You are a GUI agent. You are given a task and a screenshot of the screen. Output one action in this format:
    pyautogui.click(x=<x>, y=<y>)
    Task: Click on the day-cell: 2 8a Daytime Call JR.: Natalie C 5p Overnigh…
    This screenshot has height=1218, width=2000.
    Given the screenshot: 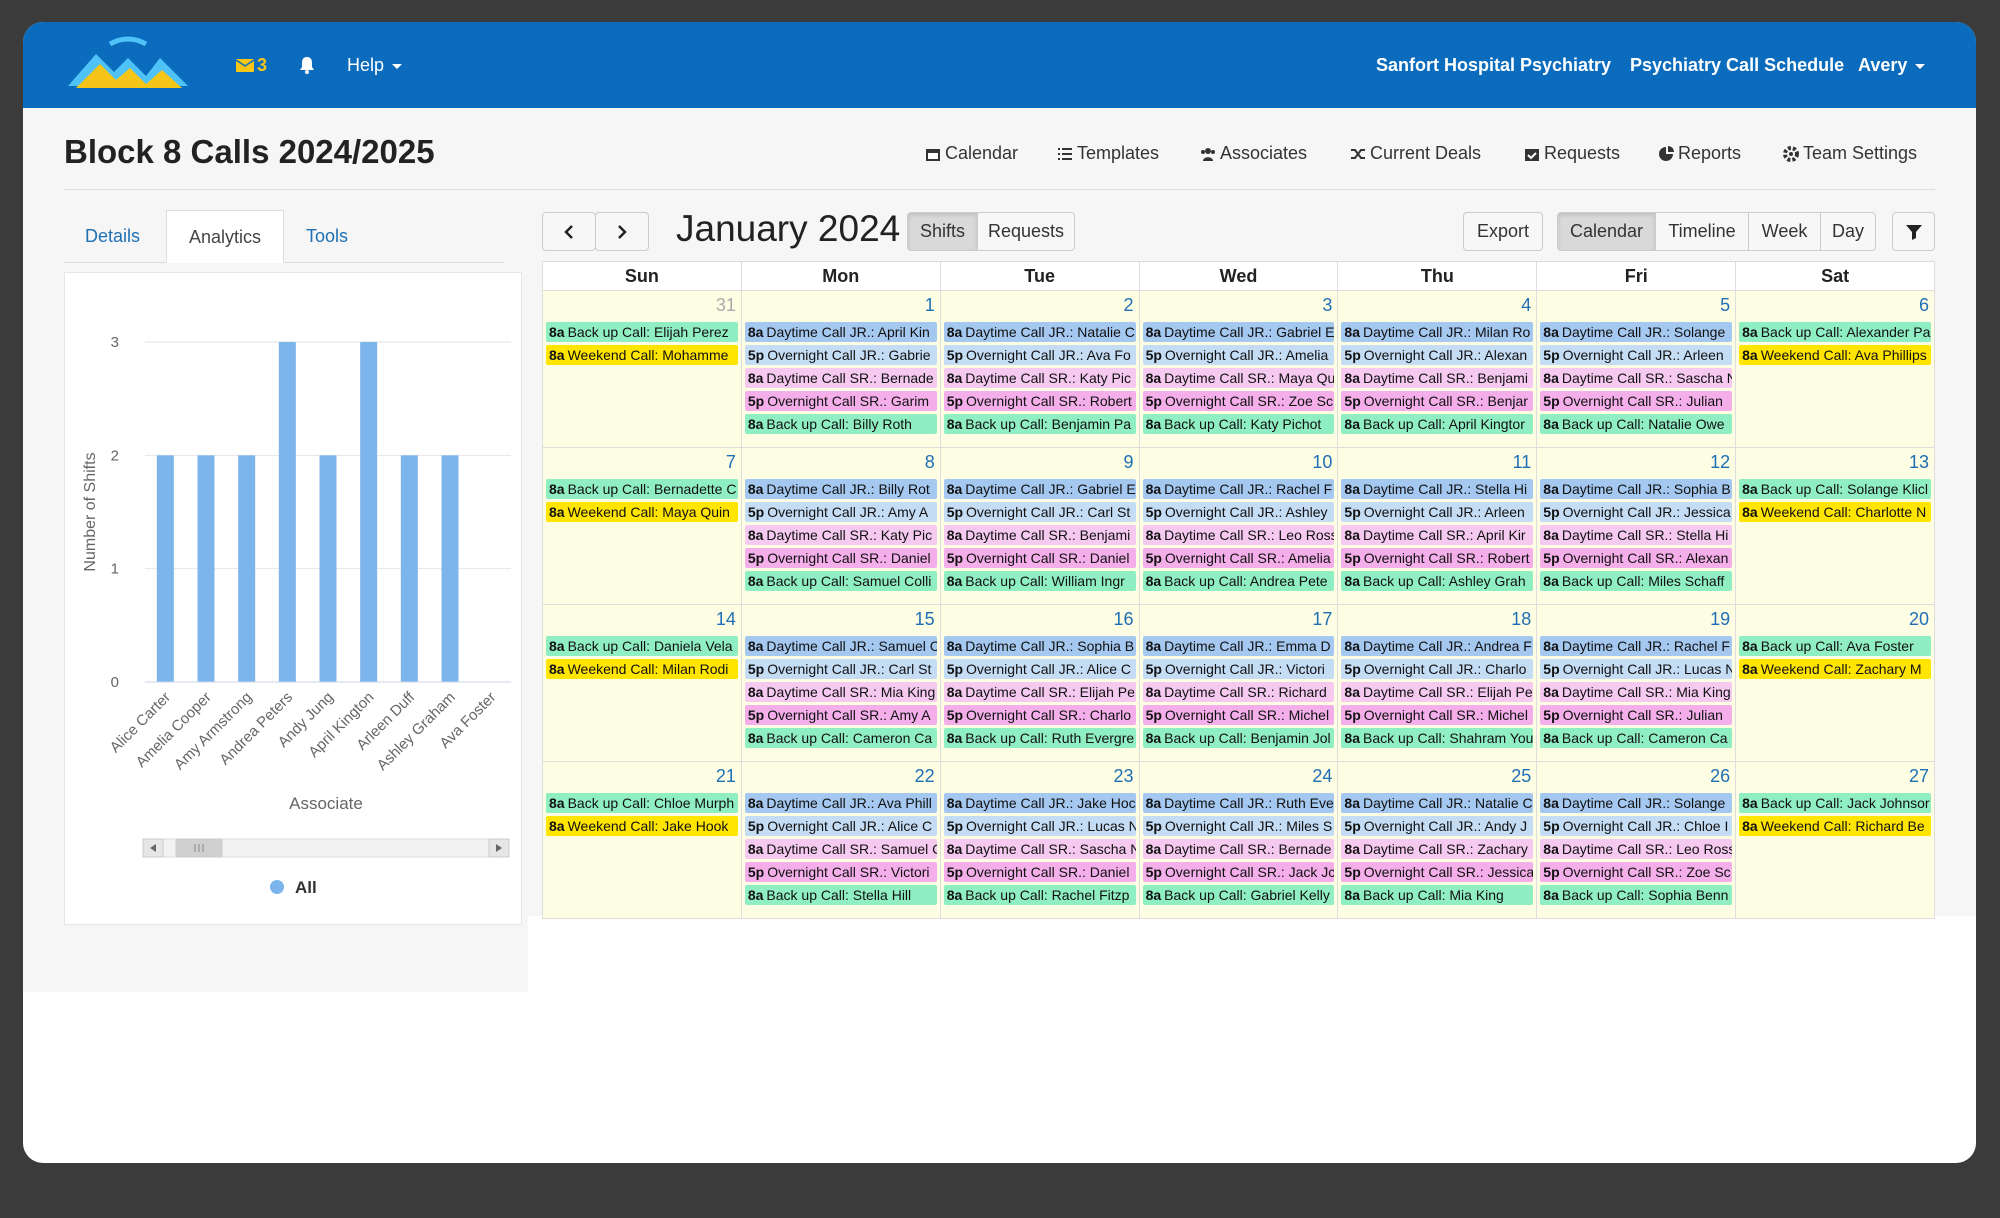 What is the action you would take?
    pyautogui.click(x=1040, y=369)
    